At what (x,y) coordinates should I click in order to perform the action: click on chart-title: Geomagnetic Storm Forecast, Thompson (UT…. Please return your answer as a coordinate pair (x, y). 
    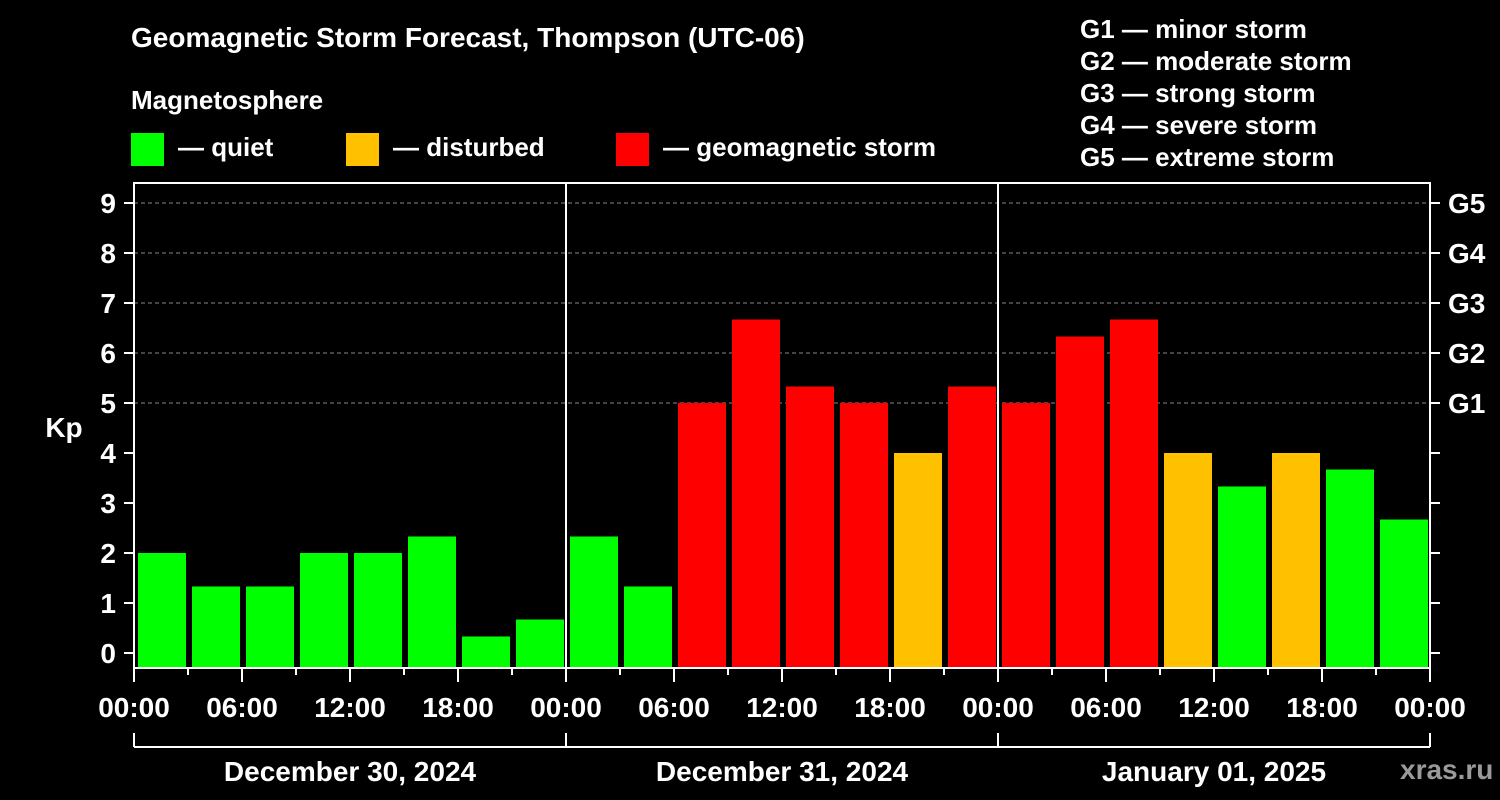
    Looking at the image, I should click on (468, 37).